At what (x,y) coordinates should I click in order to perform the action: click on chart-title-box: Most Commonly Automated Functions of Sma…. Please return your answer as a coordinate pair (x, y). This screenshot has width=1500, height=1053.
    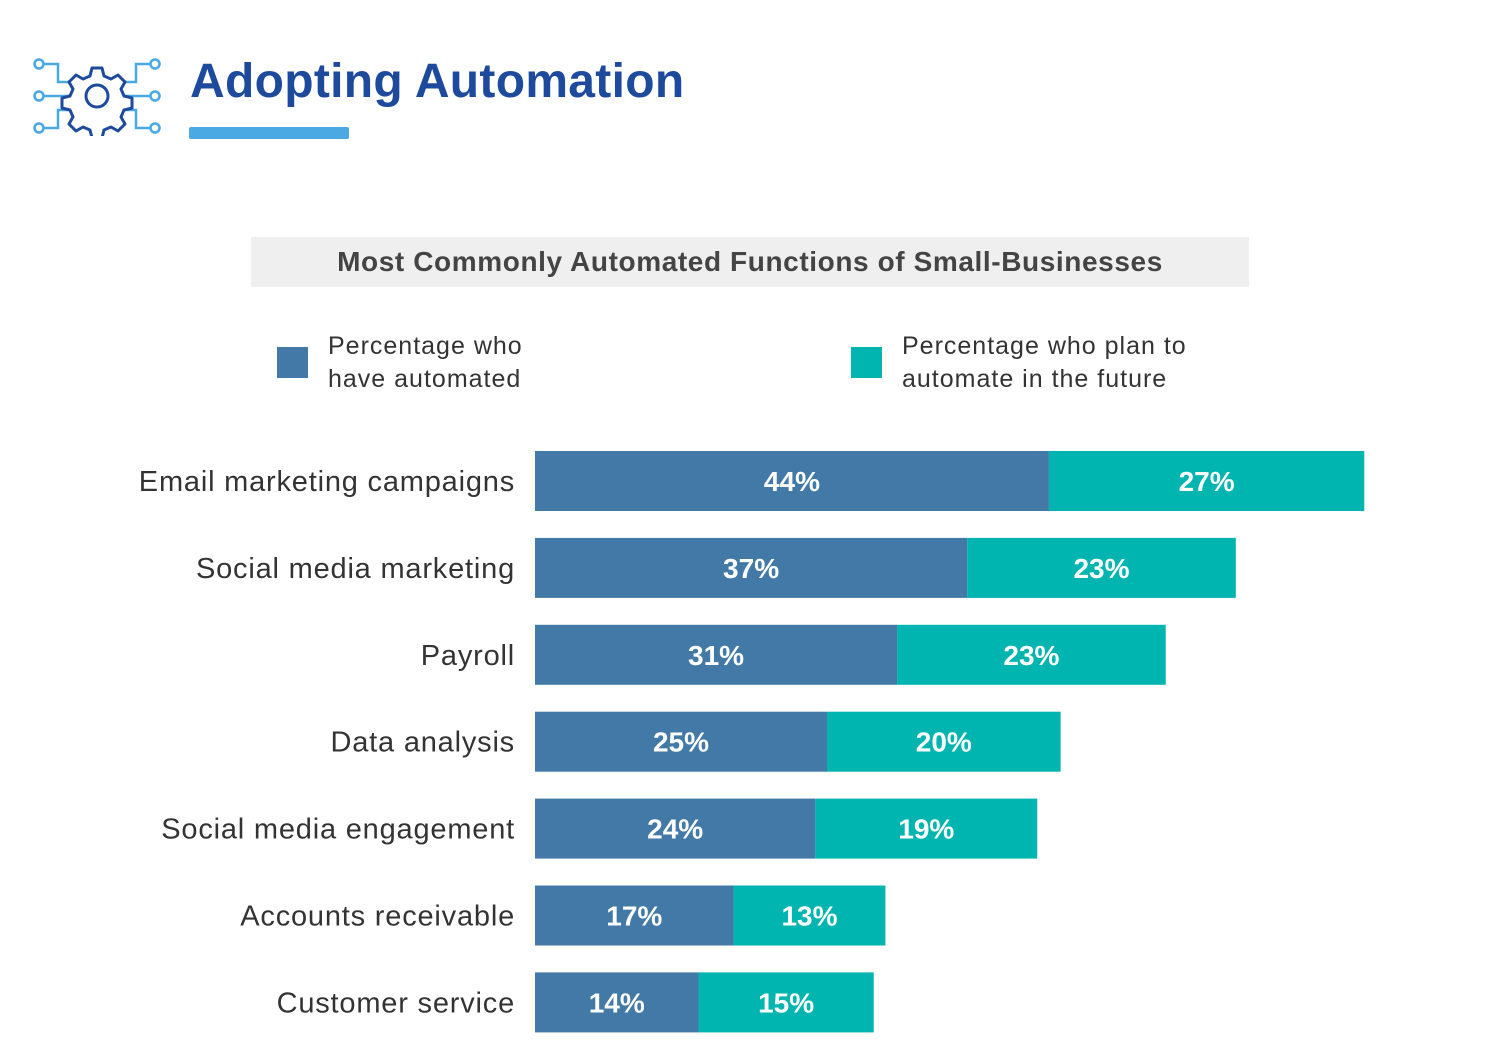
    Looking at the image, I should click on (750, 262).